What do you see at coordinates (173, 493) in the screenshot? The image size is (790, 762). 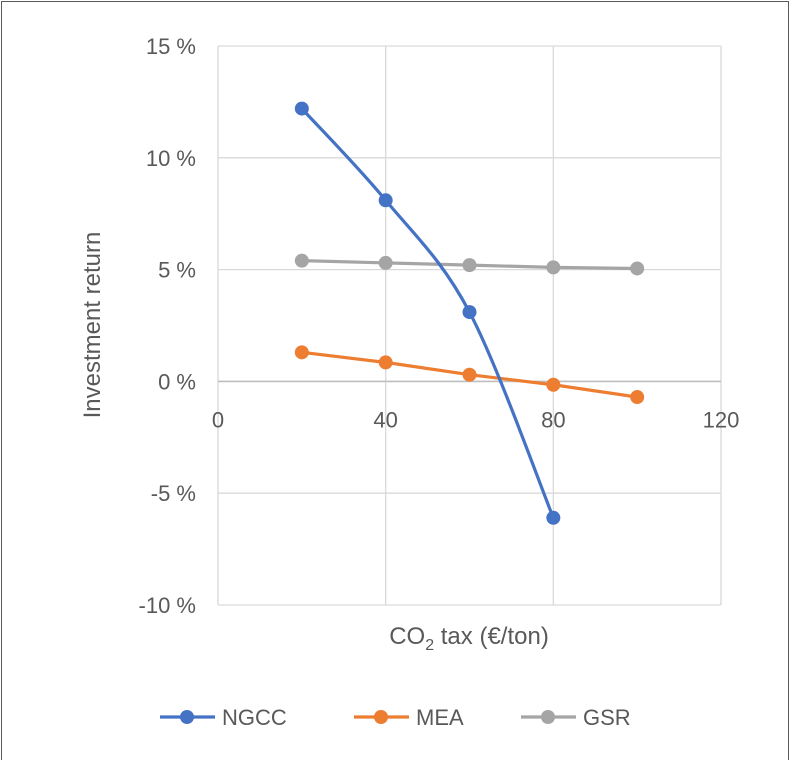 I see `y-tick-label: -5 %` at bounding box center [173, 493].